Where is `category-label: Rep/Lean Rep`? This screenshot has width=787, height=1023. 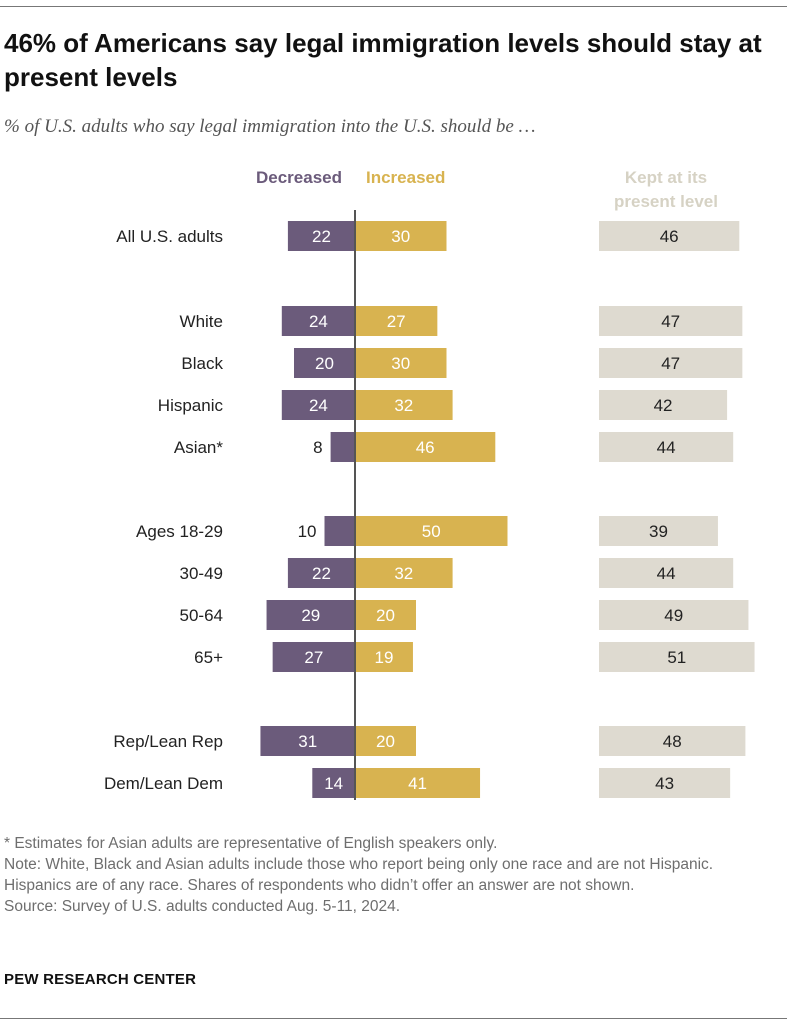
category-label: Rep/Lean Rep is located at coordinates (168, 741).